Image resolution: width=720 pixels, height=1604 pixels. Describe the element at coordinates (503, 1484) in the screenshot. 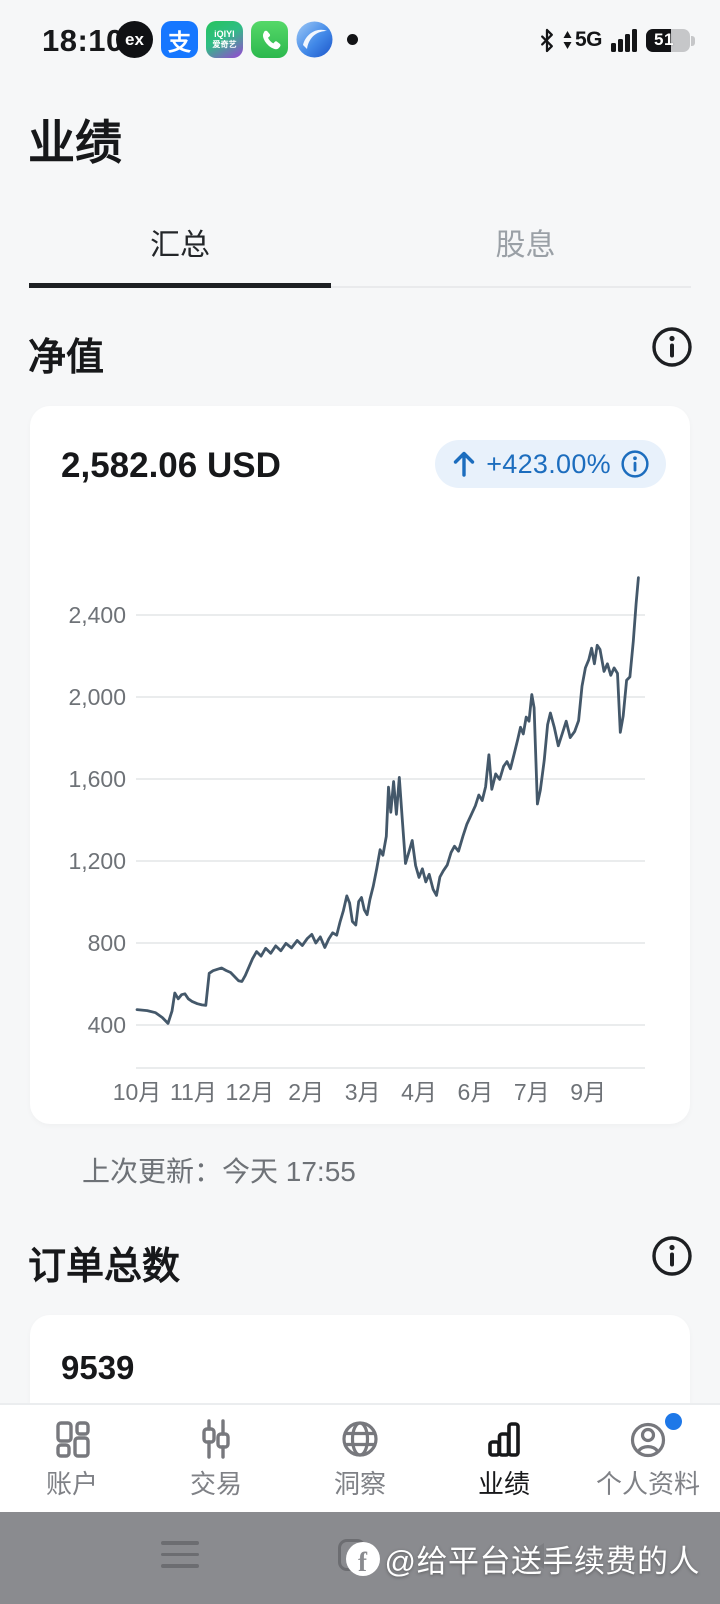

I see `nav-label: 业绩` at that location.